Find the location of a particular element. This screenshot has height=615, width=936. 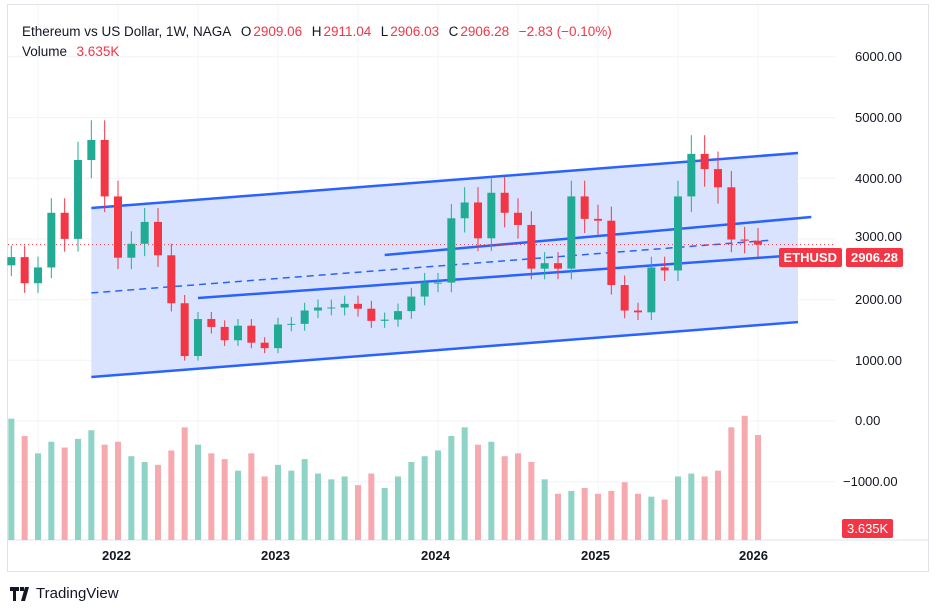

price-tick: 1000.00 is located at coordinates (878, 360).